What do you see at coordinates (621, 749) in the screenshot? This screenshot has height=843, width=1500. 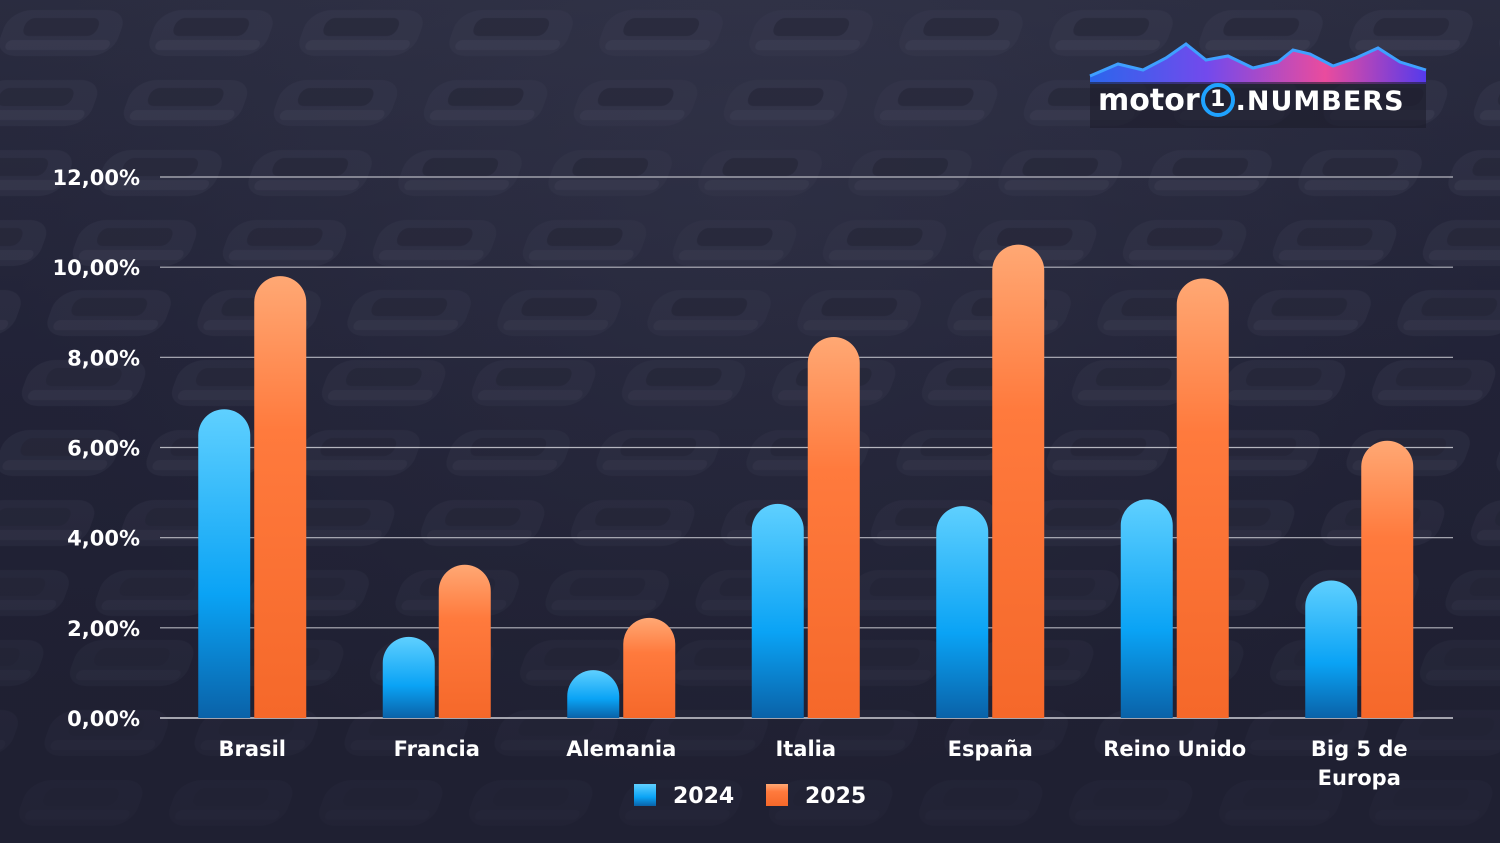 I see `x-category-label: Alemania` at bounding box center [621, 749].